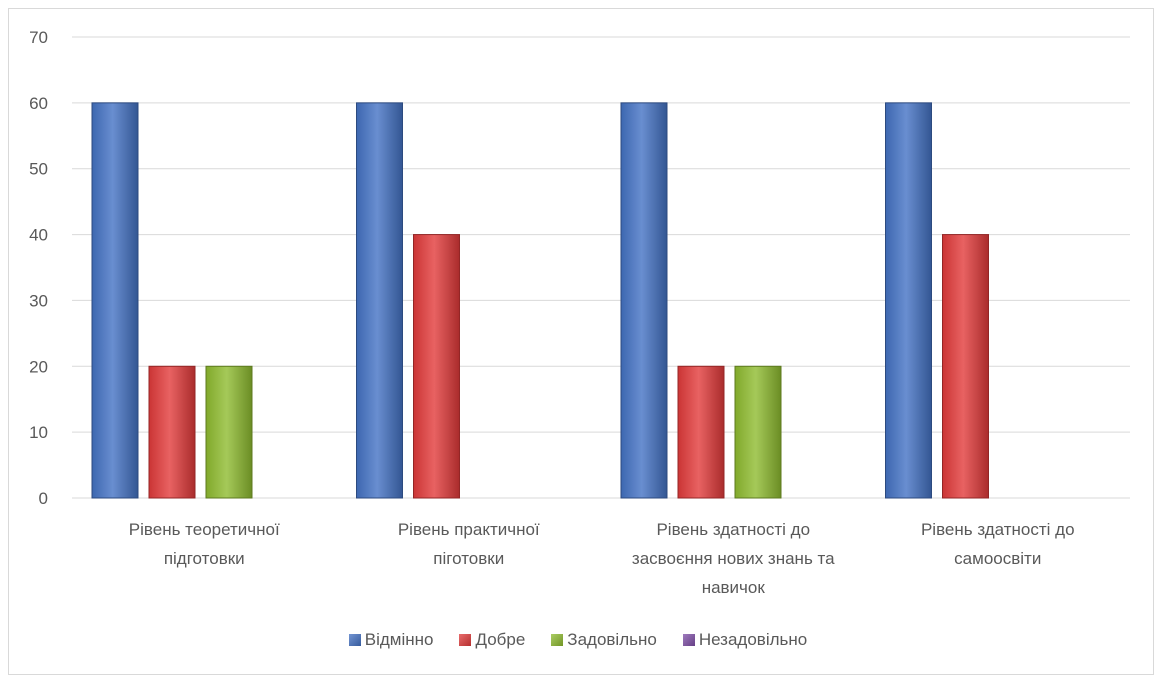 Image resolution: width=1156 pixels, height=677 pixels. Describe the element at coordinates (469, 529) in the screenshot. I see `x-category-label-line: Рівень практичної` at that location.